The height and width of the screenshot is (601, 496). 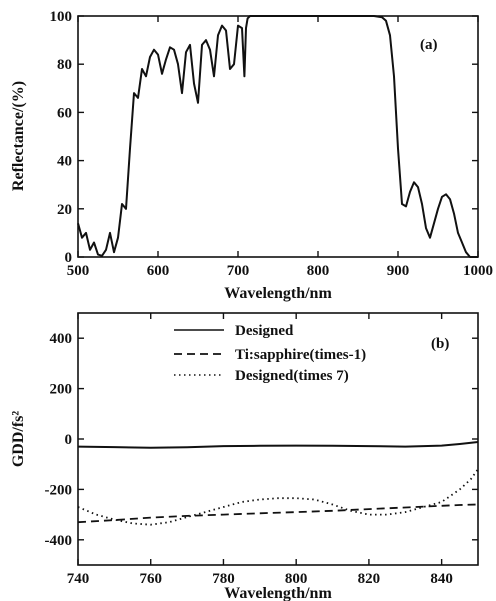 I want to click on panel-b-tag: (b), so click(x=440, y=344).